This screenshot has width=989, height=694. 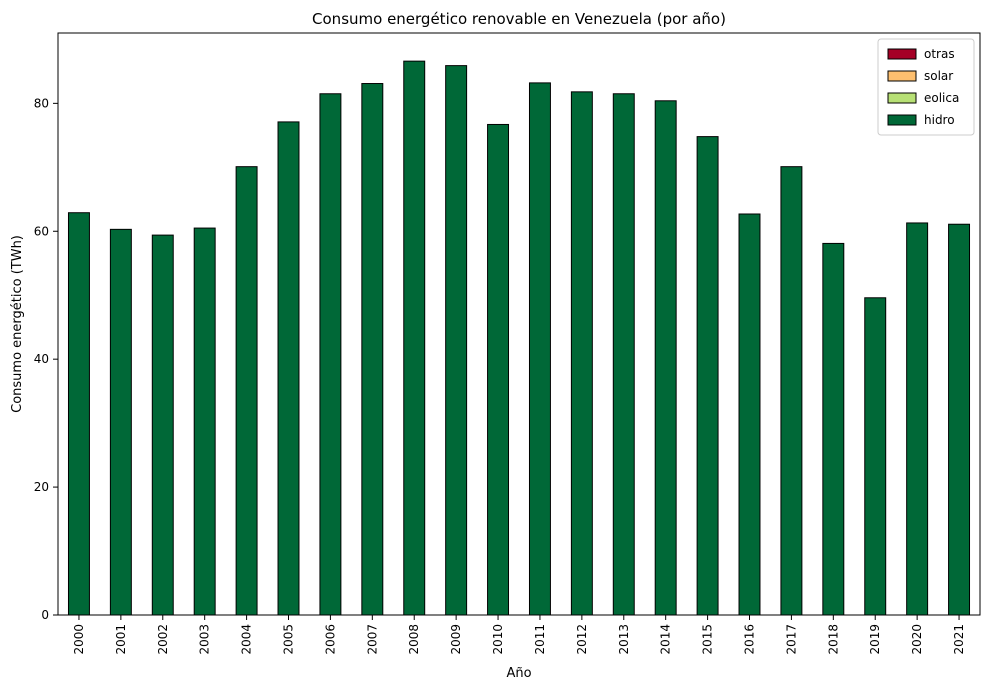 I want to click on bar-hidro-2019, so click(x=875, y=456).